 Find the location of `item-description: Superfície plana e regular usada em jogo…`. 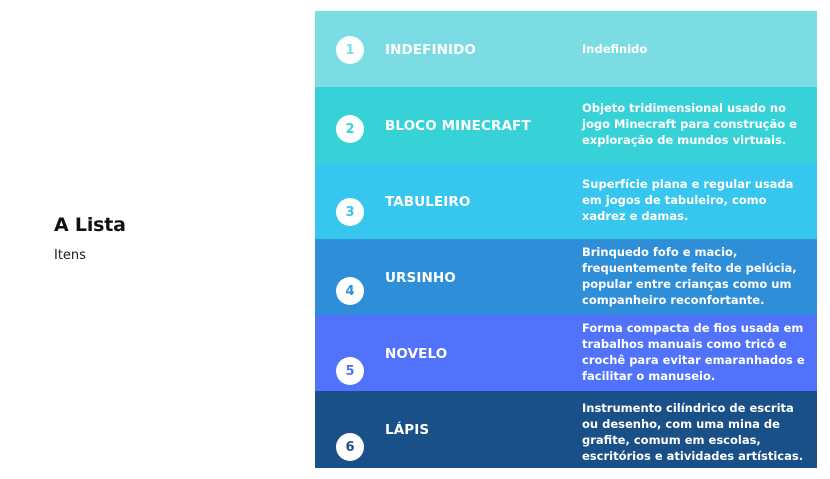

item-description: Superfície plana e regular usada em jogo… is located at coordinates (688, 200).